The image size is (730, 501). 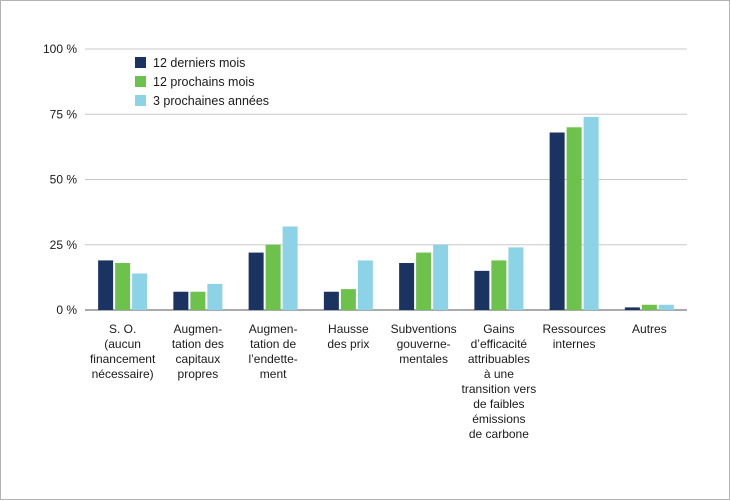 I want to click on x-tick-label-line: de carbone, so click(x=499, y=434).